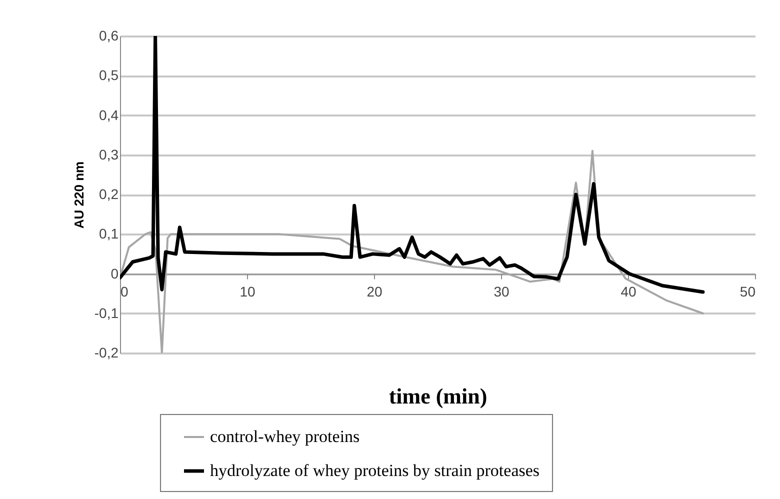  What do you see at coordinates (78, 195) in the screenshot?
I see `y-axis-title: AU 220 nm` at bounding box center [78, 195].